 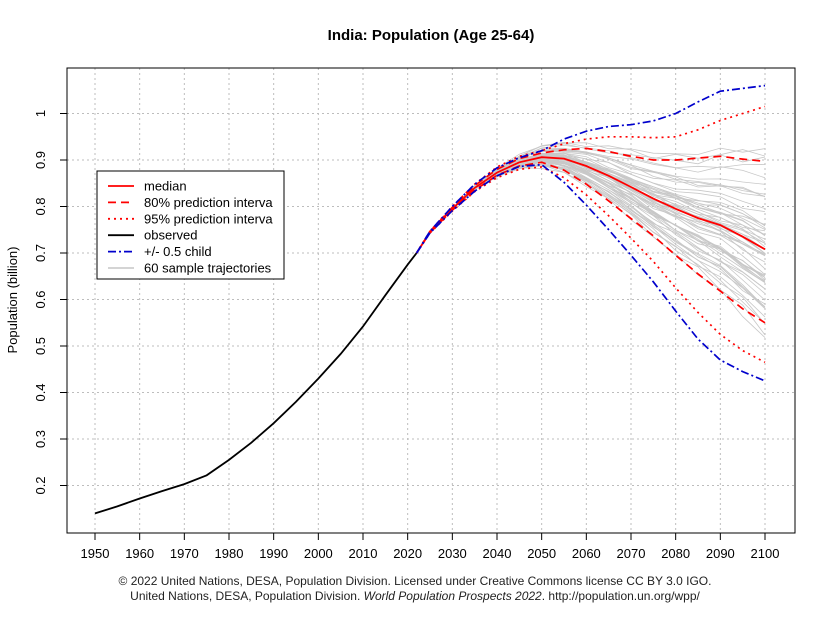 What do you see at coordinates (12, 300) in the screenshot?
I see `y-axis-label: Population (billion)` at bounding box center [12, 300].